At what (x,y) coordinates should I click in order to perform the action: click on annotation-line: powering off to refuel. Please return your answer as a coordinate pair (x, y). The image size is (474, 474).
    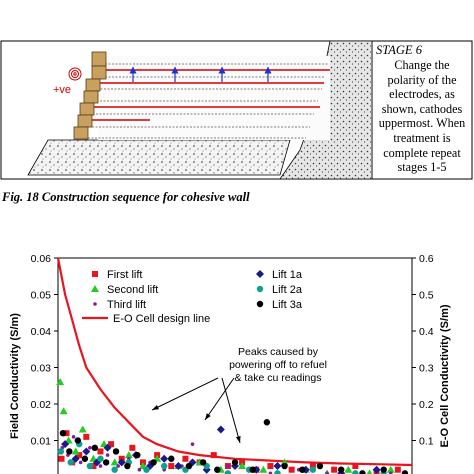
    Looking at the image, I should click on (278, 365).